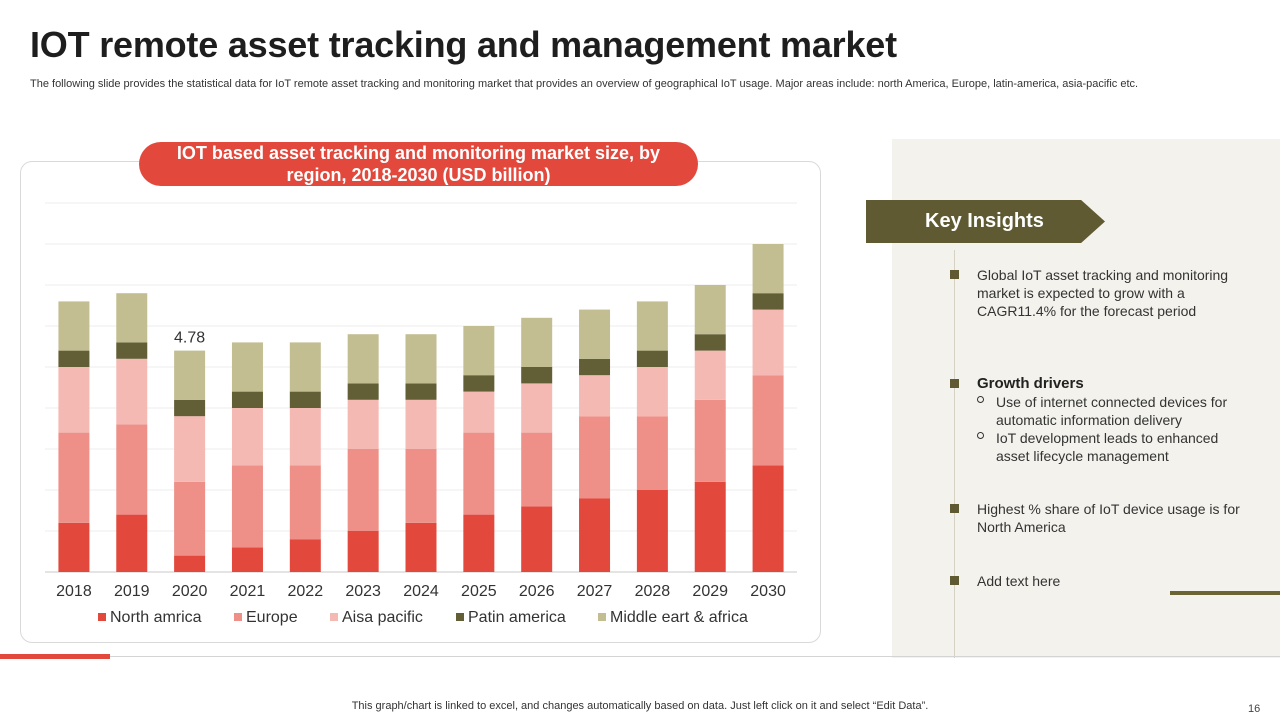 The image size is (1280, 720). Describe the element at coordinates (421, 359) in the screenshot. I see `bar-segment-middle-eart-africa-2024` at that location.